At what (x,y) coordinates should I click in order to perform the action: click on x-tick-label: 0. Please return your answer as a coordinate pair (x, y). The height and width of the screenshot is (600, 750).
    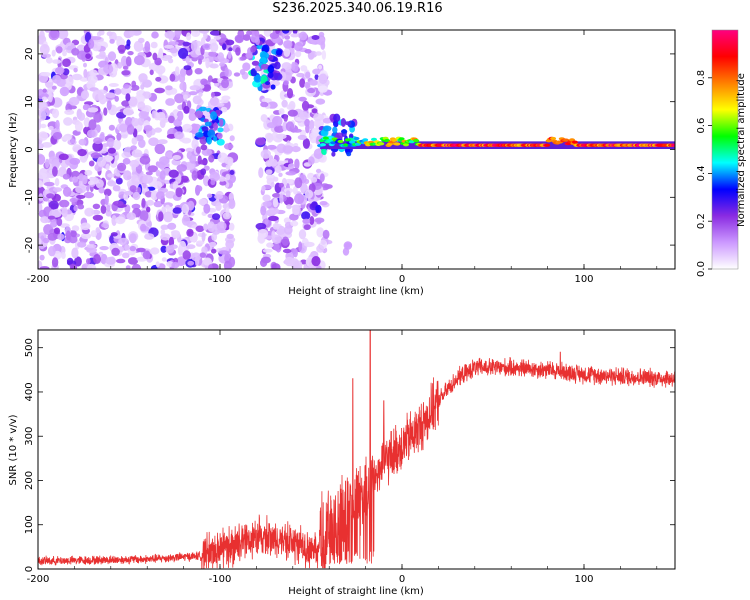
    Looking at the image, I should click on (402, 279).